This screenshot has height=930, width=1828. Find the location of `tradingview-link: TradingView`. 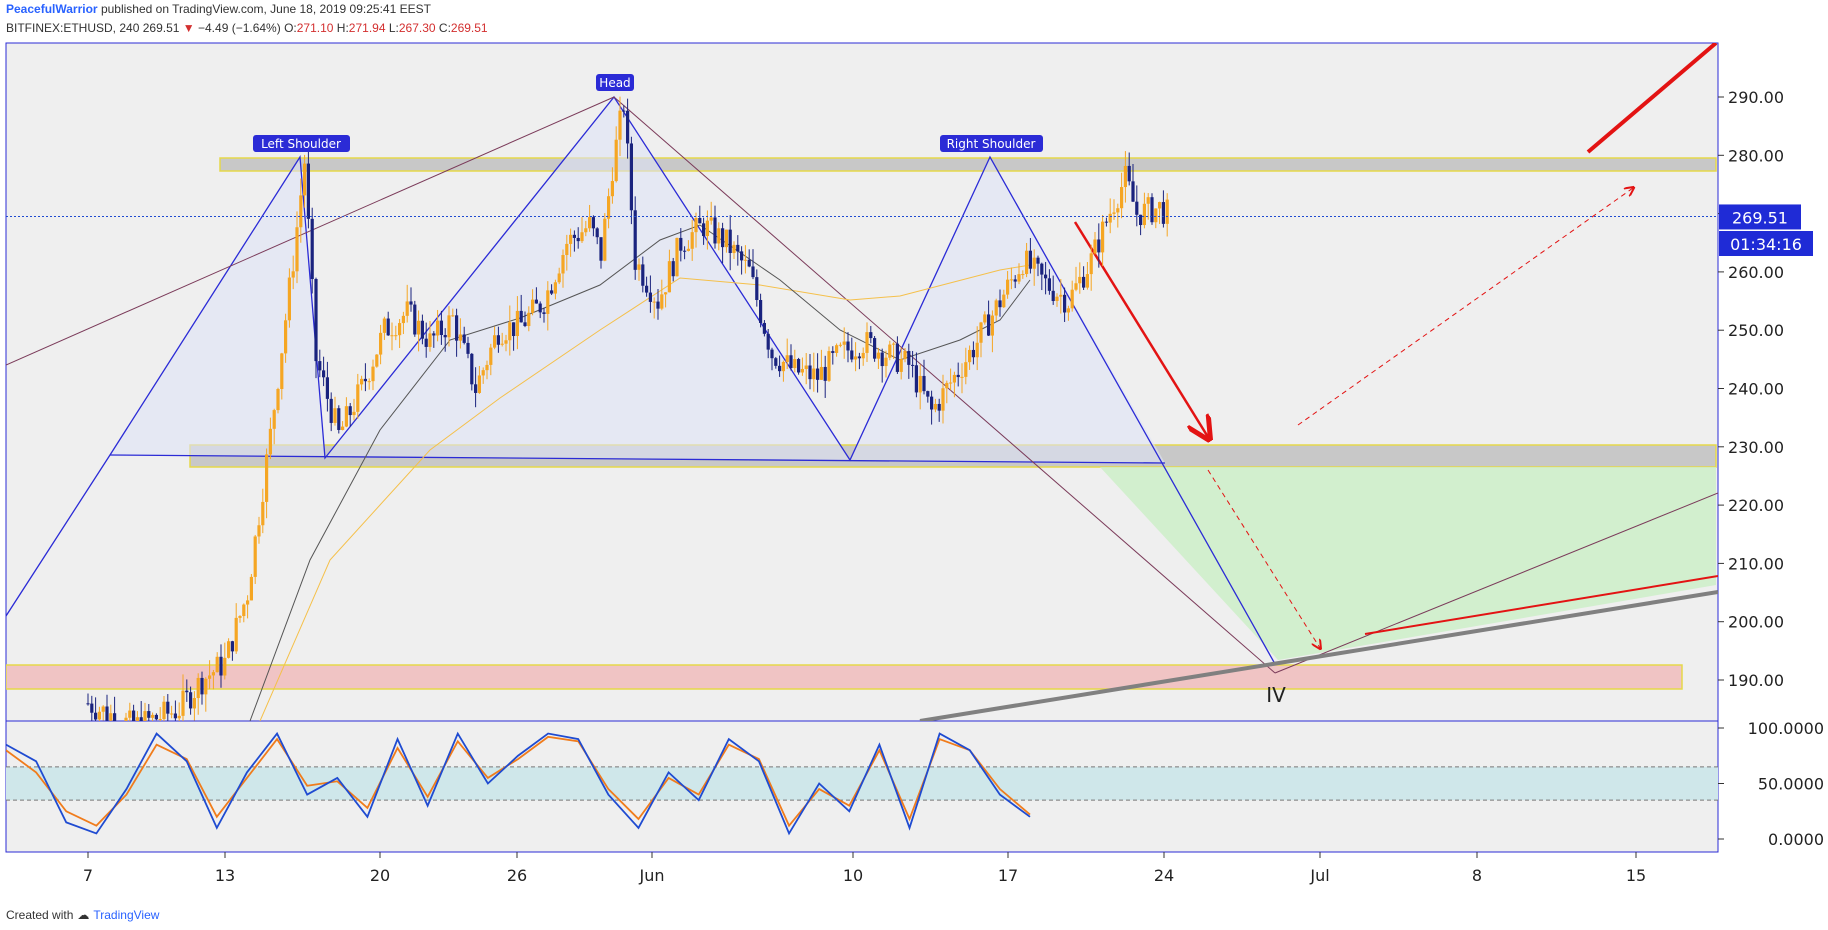

tradingview-link: TradingView is located at coordinates (126, 915).